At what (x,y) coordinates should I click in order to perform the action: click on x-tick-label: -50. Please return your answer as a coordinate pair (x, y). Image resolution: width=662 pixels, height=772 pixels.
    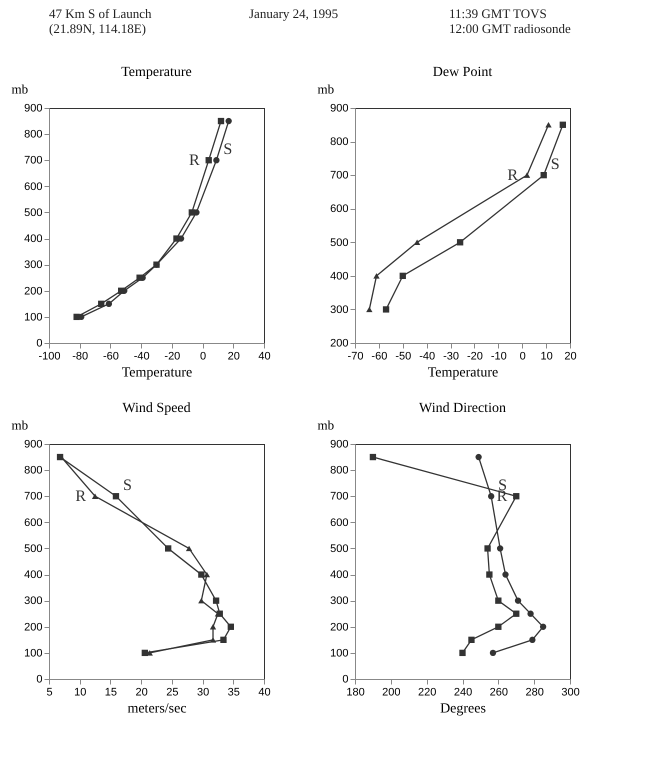
    Looking at the image, I should click on (403, 356).